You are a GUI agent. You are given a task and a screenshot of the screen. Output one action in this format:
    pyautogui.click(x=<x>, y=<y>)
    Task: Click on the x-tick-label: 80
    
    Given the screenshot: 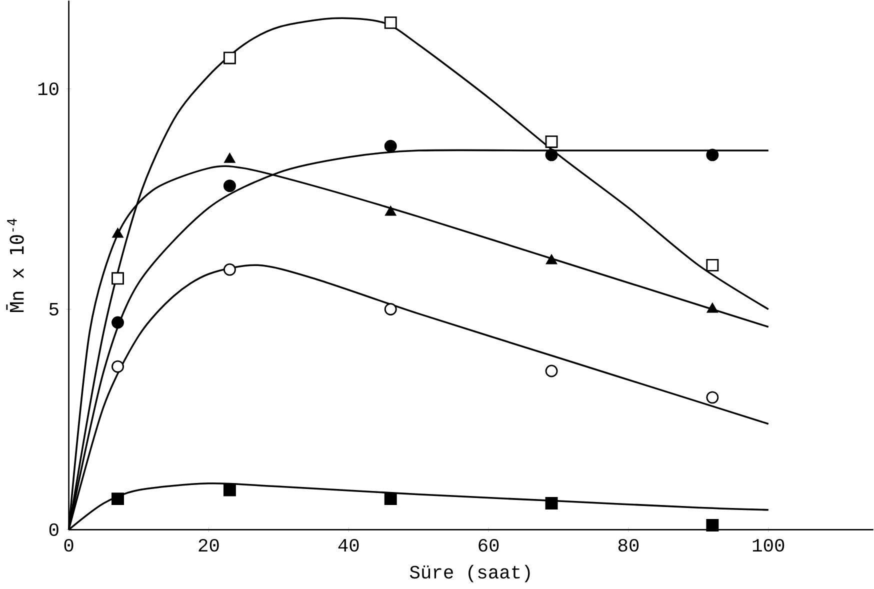 What is the action you would take?
    pyautogui.click(x=628, y=545)
    